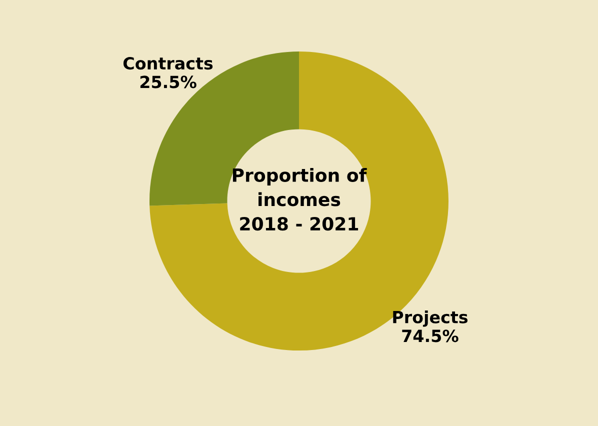 The width and height of the screenshot is (598, 426). Describe the element at coordinates (430, 336) in the screenshot. I see `data-label: 74.5%` at that location.